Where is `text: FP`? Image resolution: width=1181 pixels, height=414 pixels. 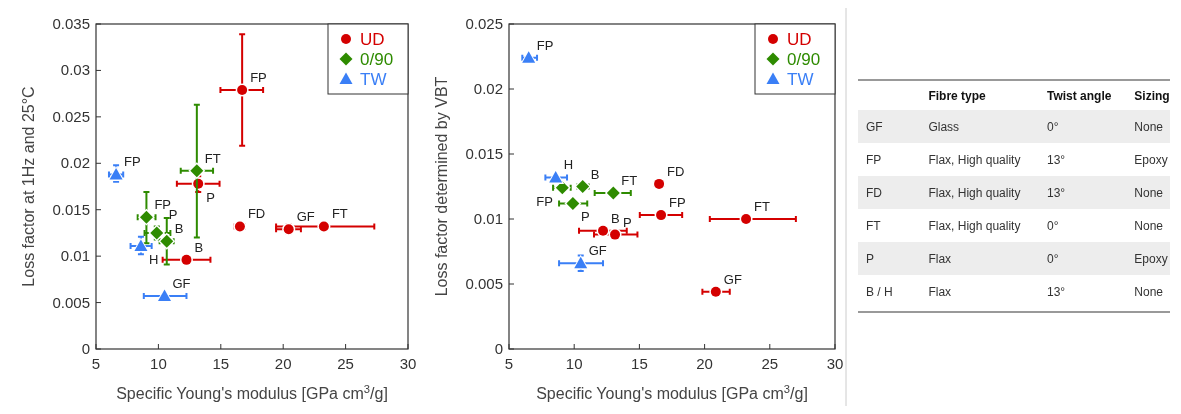
text: FP is located at coordinates (874, 160).